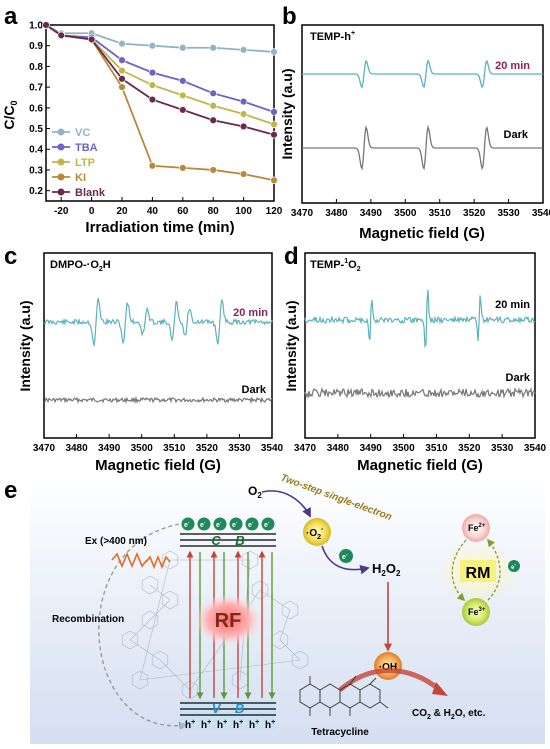 The image size is (550, 749). I want to click on degradation-arrow-head, so click(440, 689).